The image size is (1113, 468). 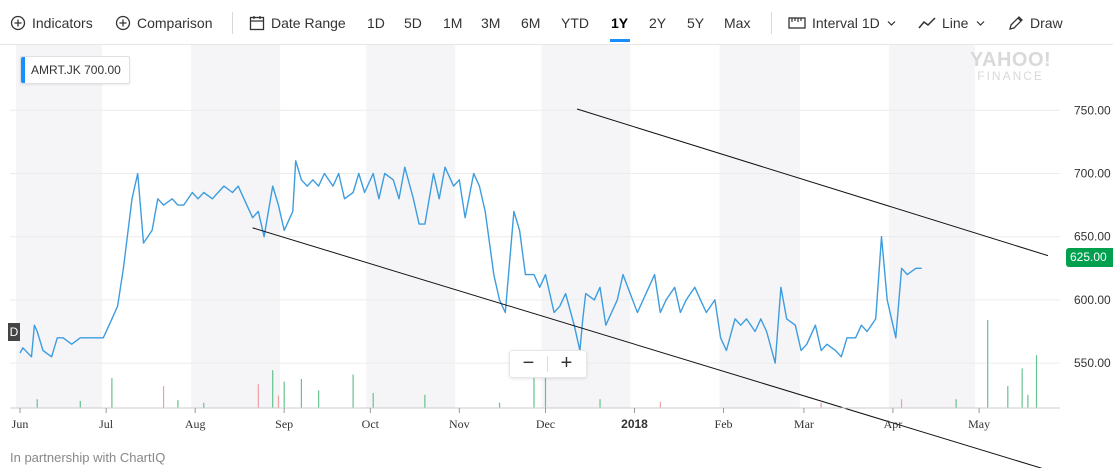 What do you see at coordinates (1089, 257) in the screenshot?
I see `current-price-tag: 625.00` at bounding box center [1089, 257].